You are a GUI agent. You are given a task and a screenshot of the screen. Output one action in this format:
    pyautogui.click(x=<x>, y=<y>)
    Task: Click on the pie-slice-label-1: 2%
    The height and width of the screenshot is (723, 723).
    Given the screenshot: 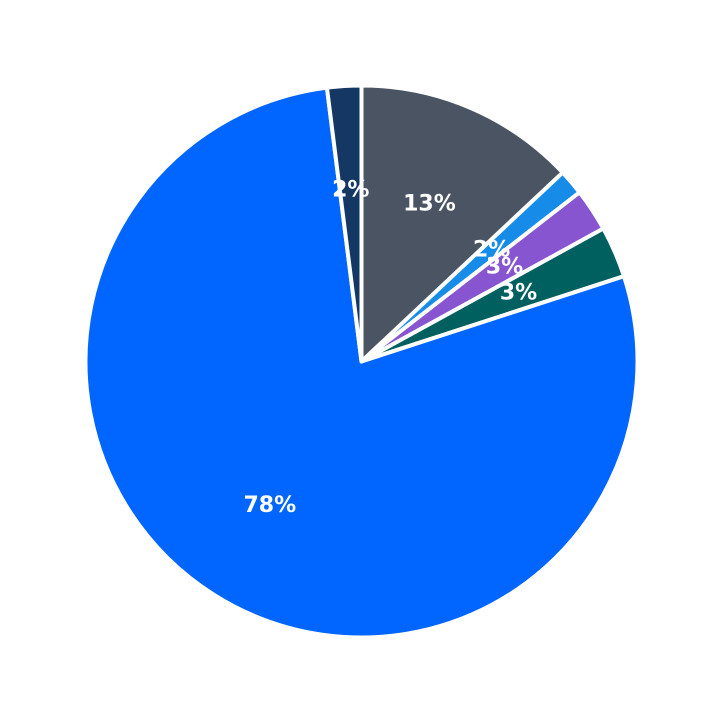 What is the action you would take?
    pyautogui.click(x=491, y=249)
    